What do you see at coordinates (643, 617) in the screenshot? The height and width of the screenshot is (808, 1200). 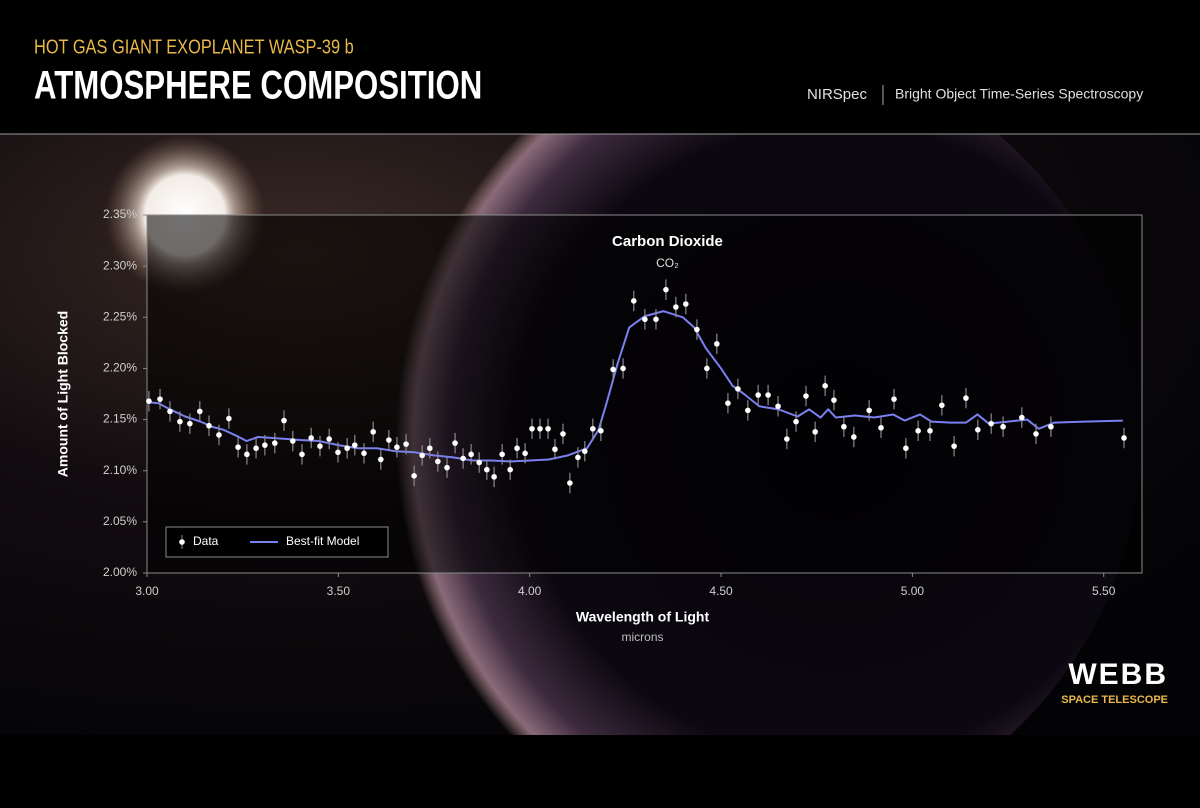 I see `x-axis-label: Wavelength of Light` at bounding box center [643, 617].